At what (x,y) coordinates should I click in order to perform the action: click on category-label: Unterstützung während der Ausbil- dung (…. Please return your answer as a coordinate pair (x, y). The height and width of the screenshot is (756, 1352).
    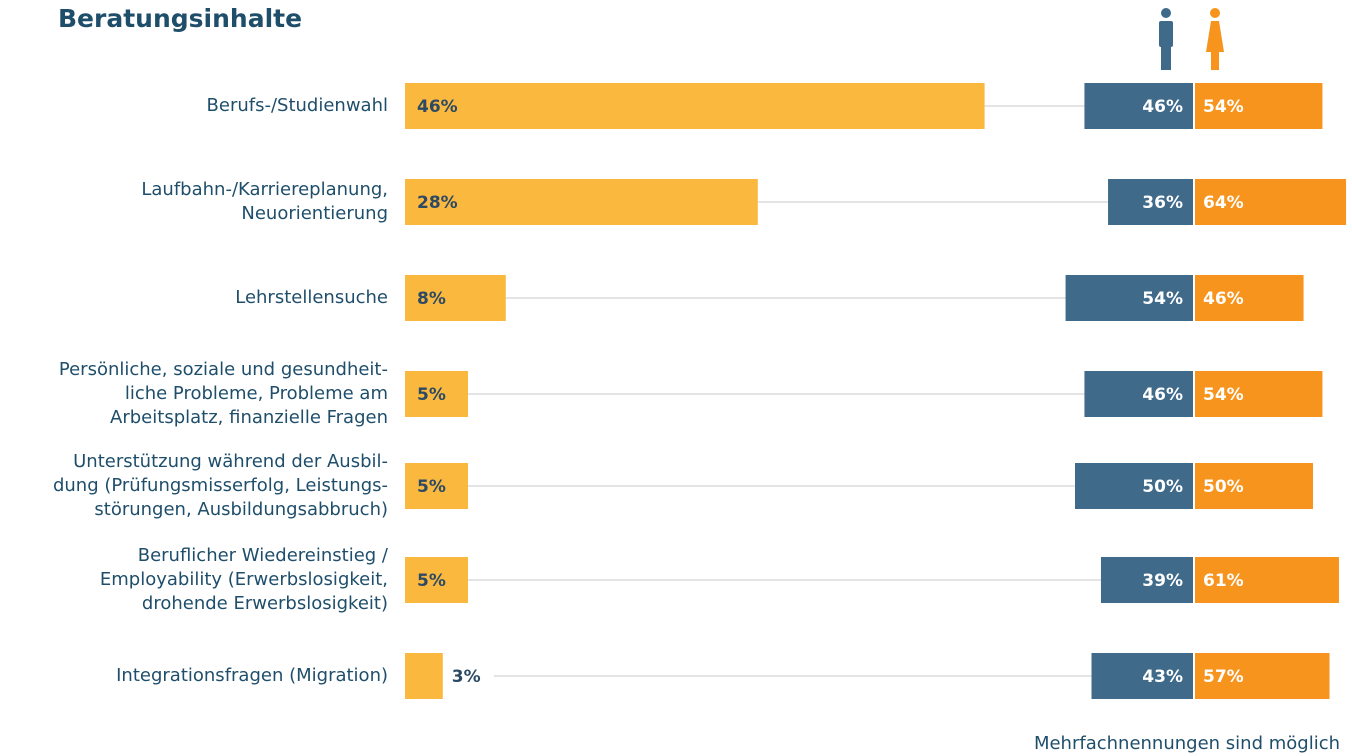
    Looking at the image, I should click on (220, 485).